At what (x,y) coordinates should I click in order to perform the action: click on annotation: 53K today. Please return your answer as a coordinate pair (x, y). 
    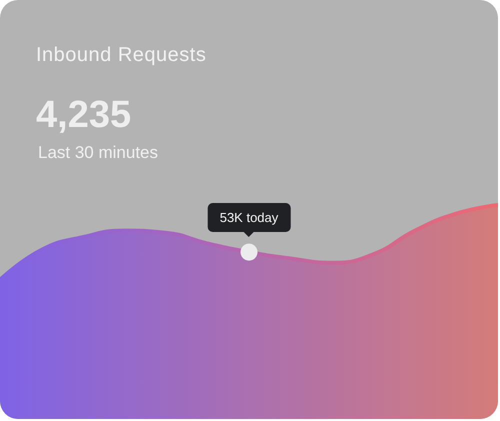
    Looking at the image, I should click on (249, 217).